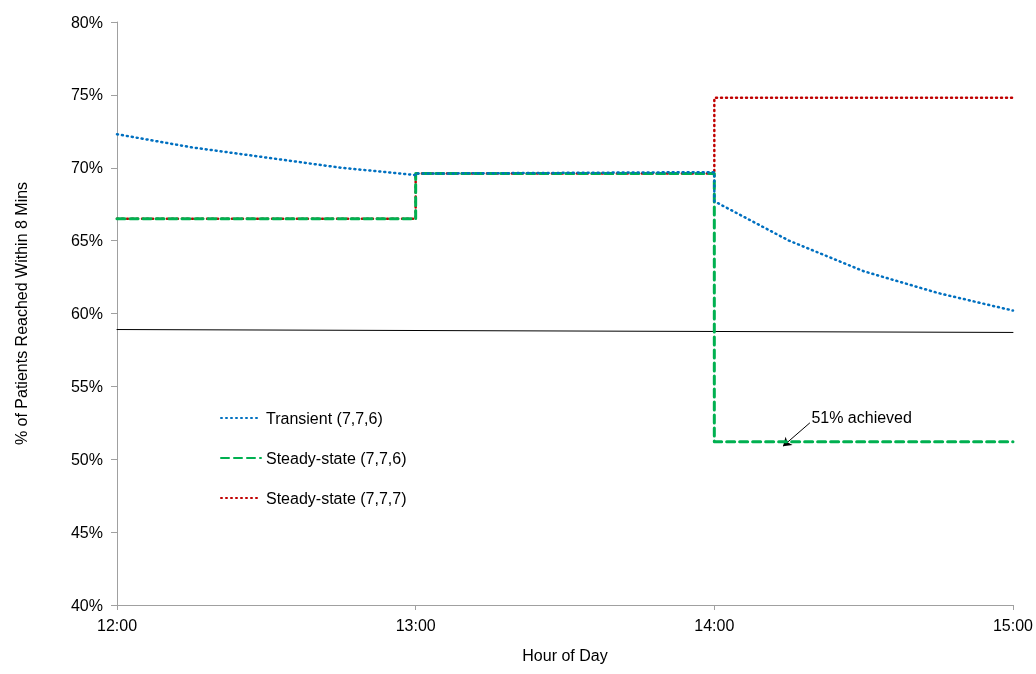  I want to click on y-tick-label: 40%, so click(86, 605).